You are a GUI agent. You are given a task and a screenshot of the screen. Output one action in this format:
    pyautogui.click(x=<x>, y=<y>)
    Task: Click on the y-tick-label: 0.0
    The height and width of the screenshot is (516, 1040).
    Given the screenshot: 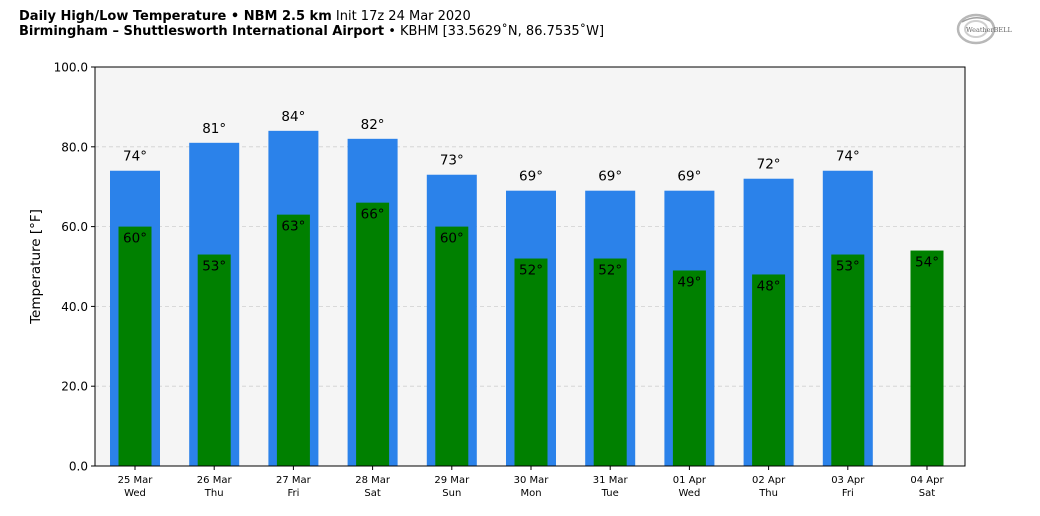 What is the action you would take?
    pyautogui.click(x=78, y=467)
    